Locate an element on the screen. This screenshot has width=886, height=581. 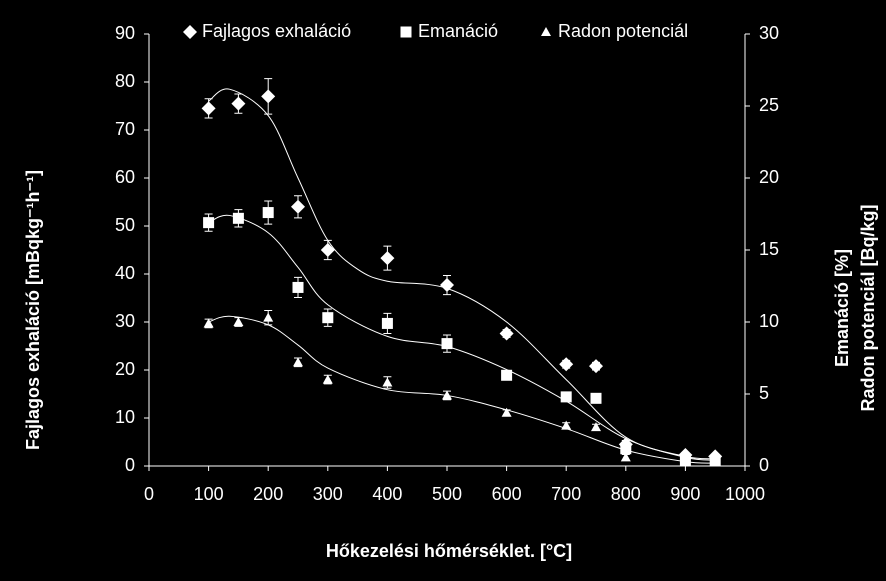
y2-axis-label: Emanáció [%] is located at coordinates (842, 308).